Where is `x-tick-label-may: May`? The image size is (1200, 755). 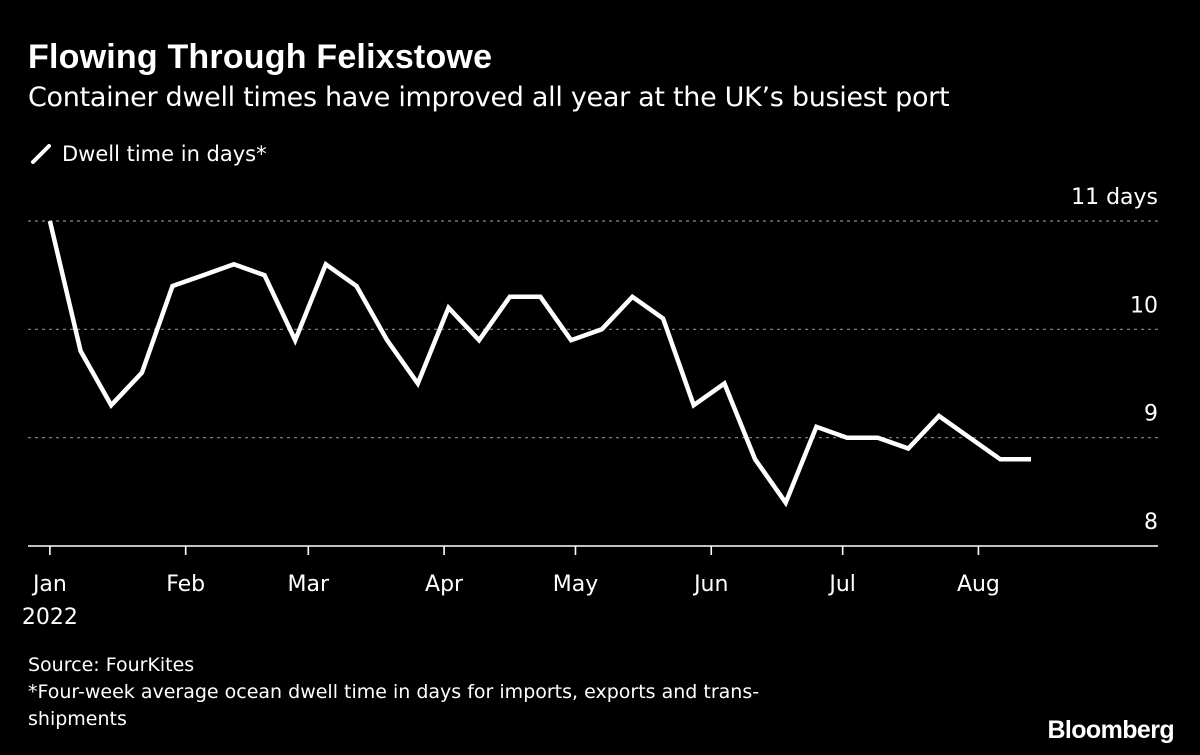
x-tick-label-may: May is located at coordinates (575, 584).